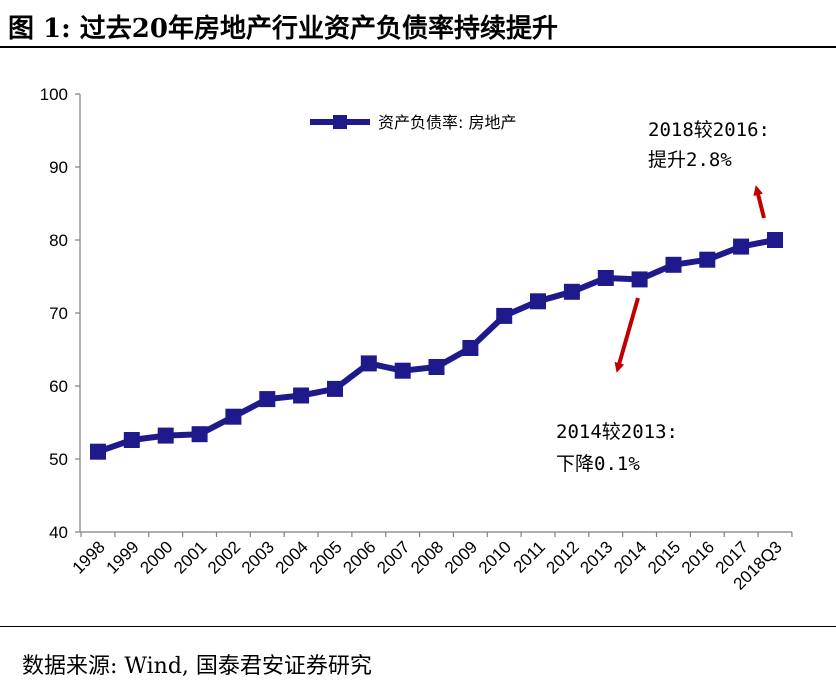 The width and height of the screenshot is (836, 688). I want to click on y-tick-label: 70, so click(58, 313).